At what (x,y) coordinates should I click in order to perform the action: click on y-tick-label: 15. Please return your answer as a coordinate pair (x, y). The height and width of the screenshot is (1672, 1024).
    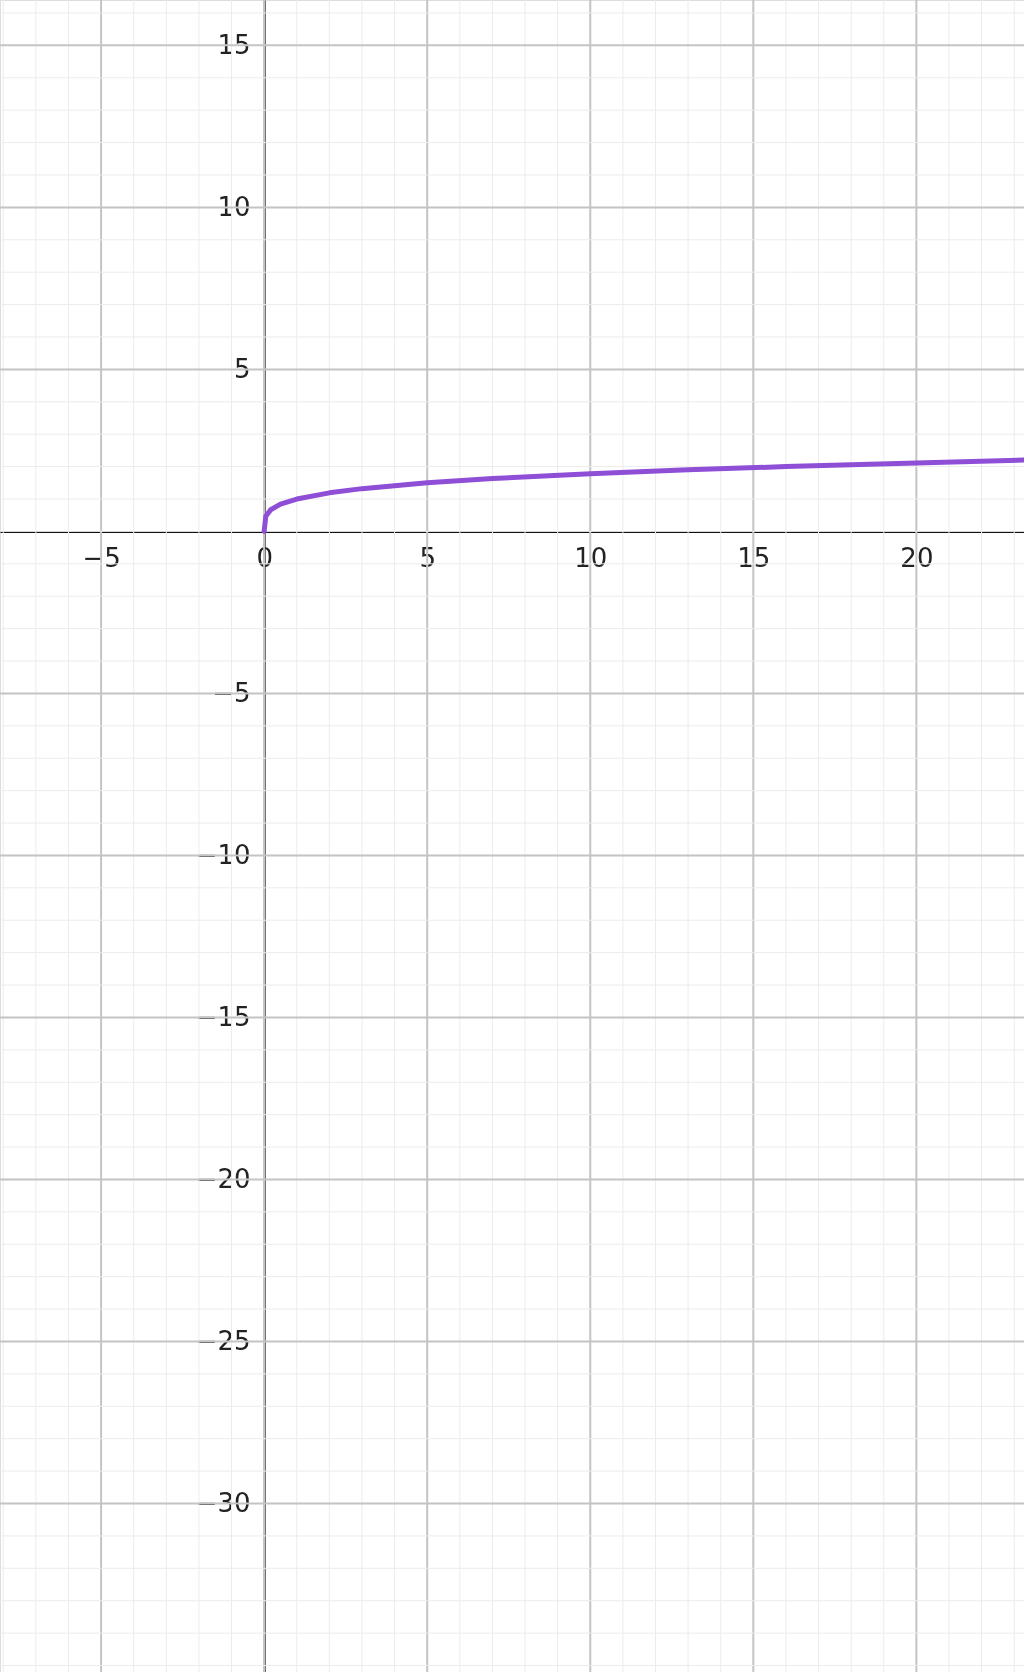
    Looking at the image, I should click on (234, 44).